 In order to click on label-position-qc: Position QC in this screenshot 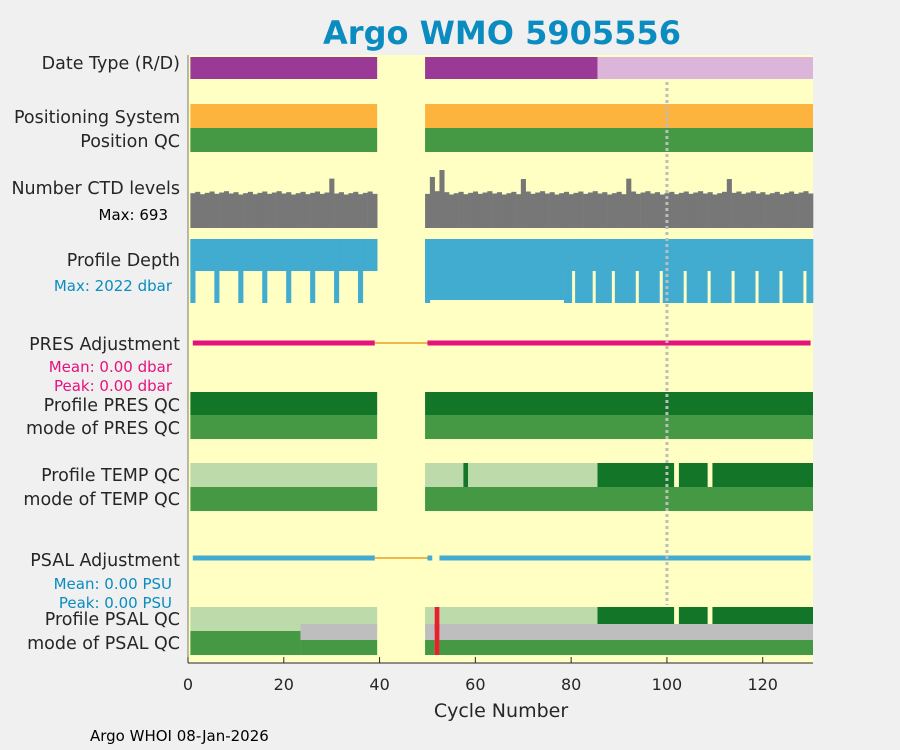, I will do `click(130, 142)`.